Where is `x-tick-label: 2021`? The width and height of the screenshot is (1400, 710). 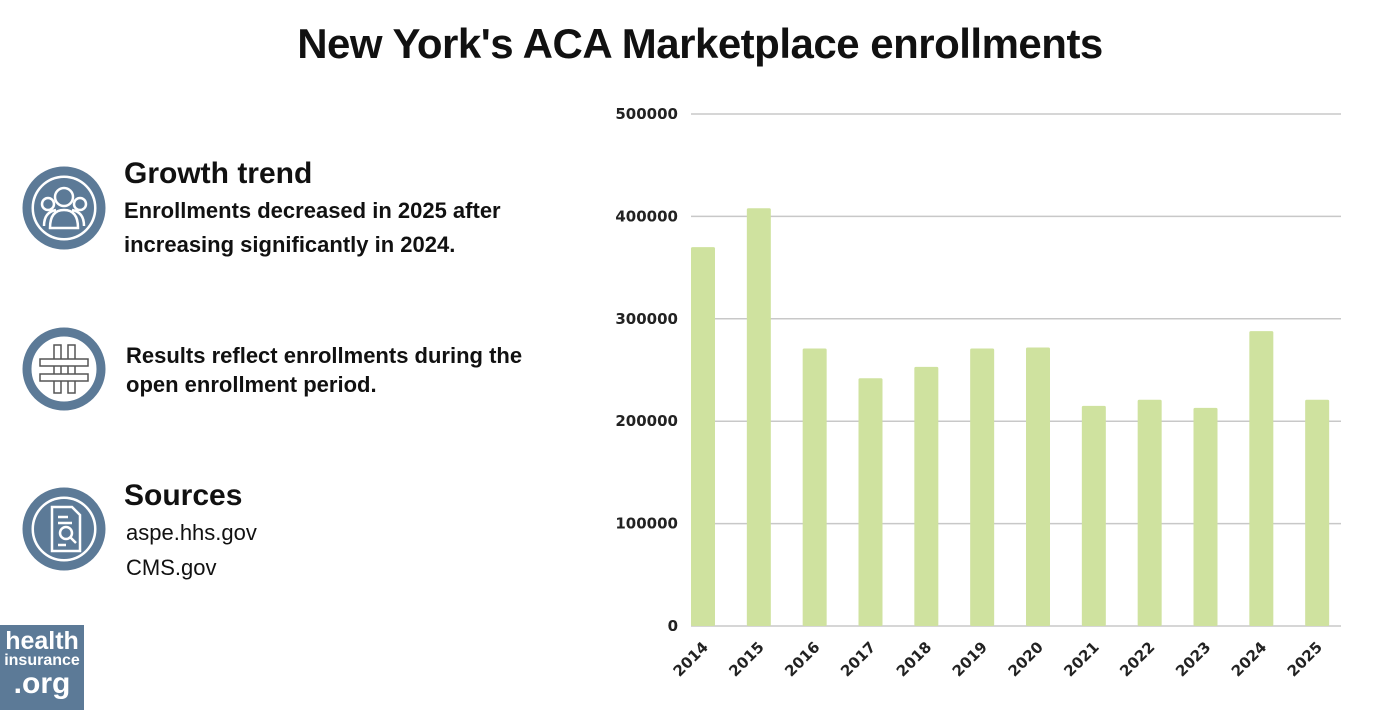
x-tick-label: 2021 is located at coordinates (1081, 659).